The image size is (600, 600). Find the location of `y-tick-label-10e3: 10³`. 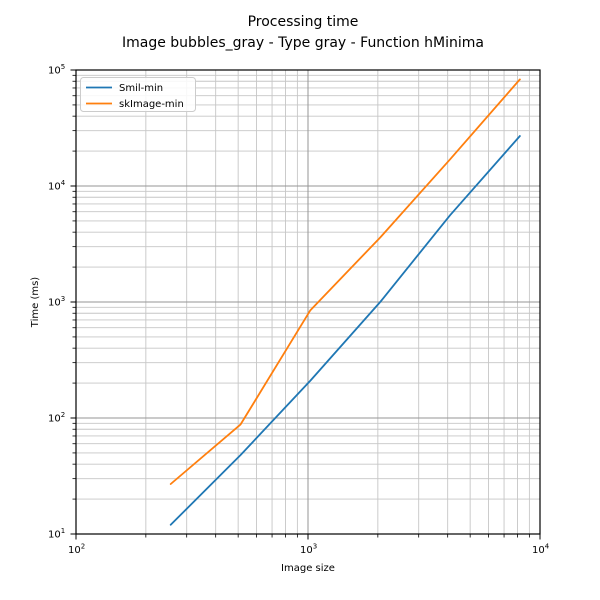

y-tick-label-10e3: 10³ is located at coordinates (56, 302).